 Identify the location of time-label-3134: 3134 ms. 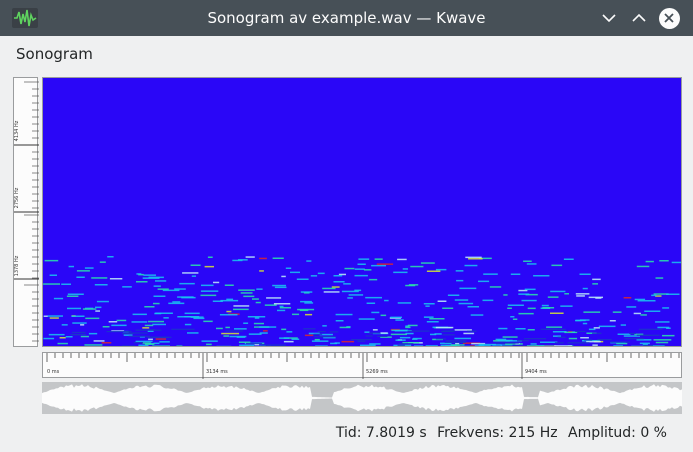
(217, 372).